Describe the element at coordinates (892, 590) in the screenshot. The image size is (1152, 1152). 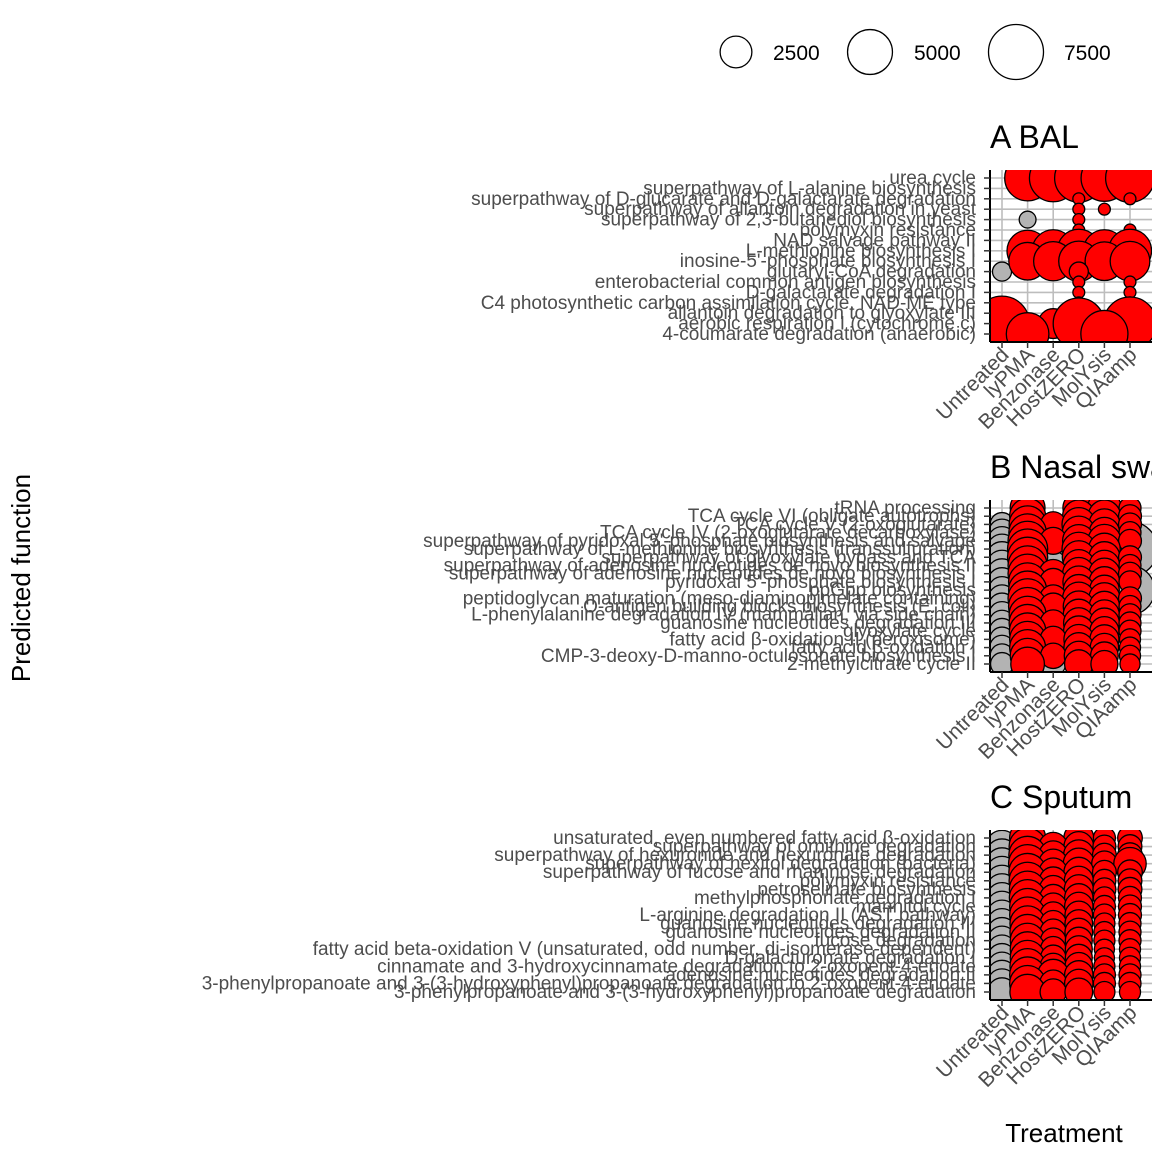
I see `y-tick-label: ppGpp biosynthesis` at that location.